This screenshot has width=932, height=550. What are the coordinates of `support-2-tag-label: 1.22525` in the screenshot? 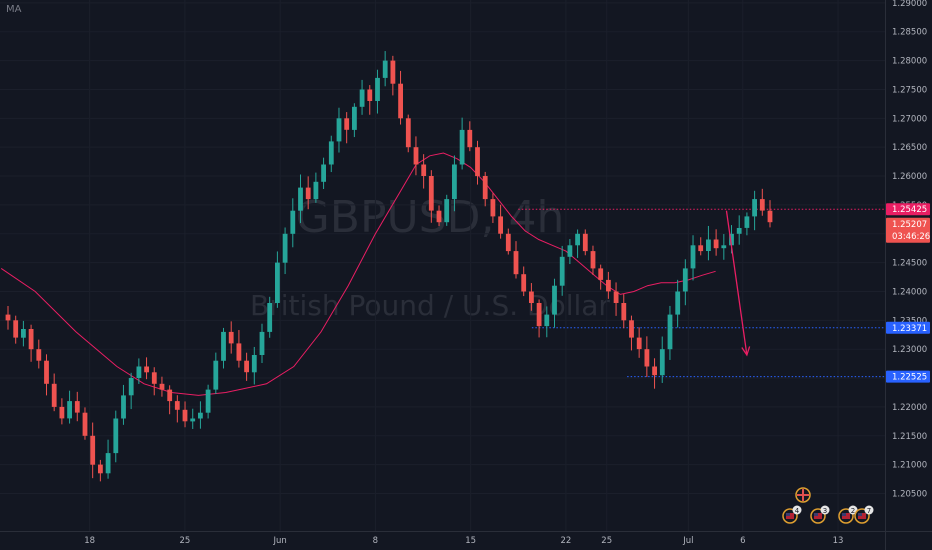 It's located at (909, 378).